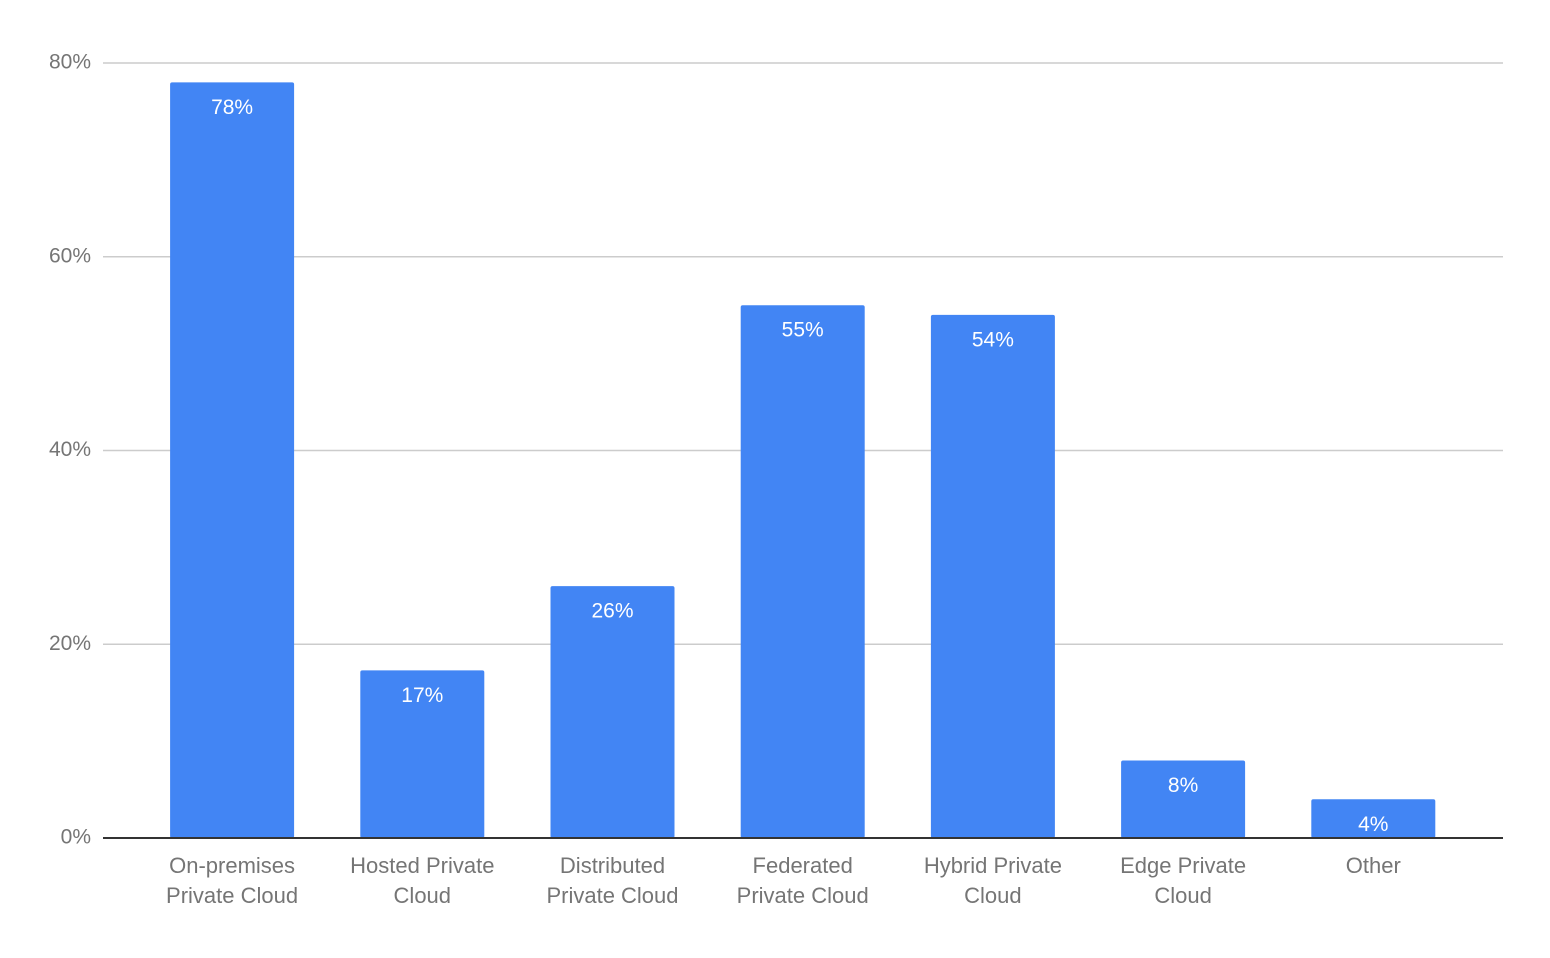 The width and height of the screenshot is (1550, 958). I want to click on y-tick-label: 0%, so click(76, 837).